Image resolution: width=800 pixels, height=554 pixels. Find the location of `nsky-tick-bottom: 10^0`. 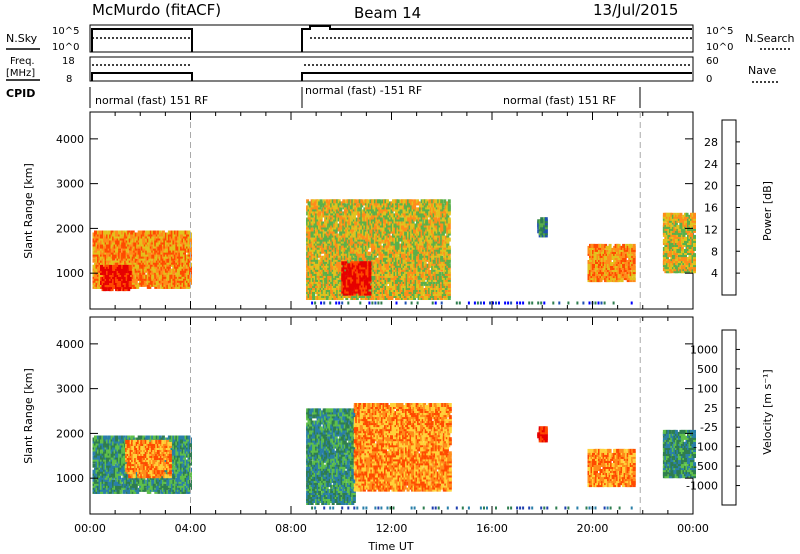

nsky-tick-bottom: 10^0 is located at coordinates (65, 47).